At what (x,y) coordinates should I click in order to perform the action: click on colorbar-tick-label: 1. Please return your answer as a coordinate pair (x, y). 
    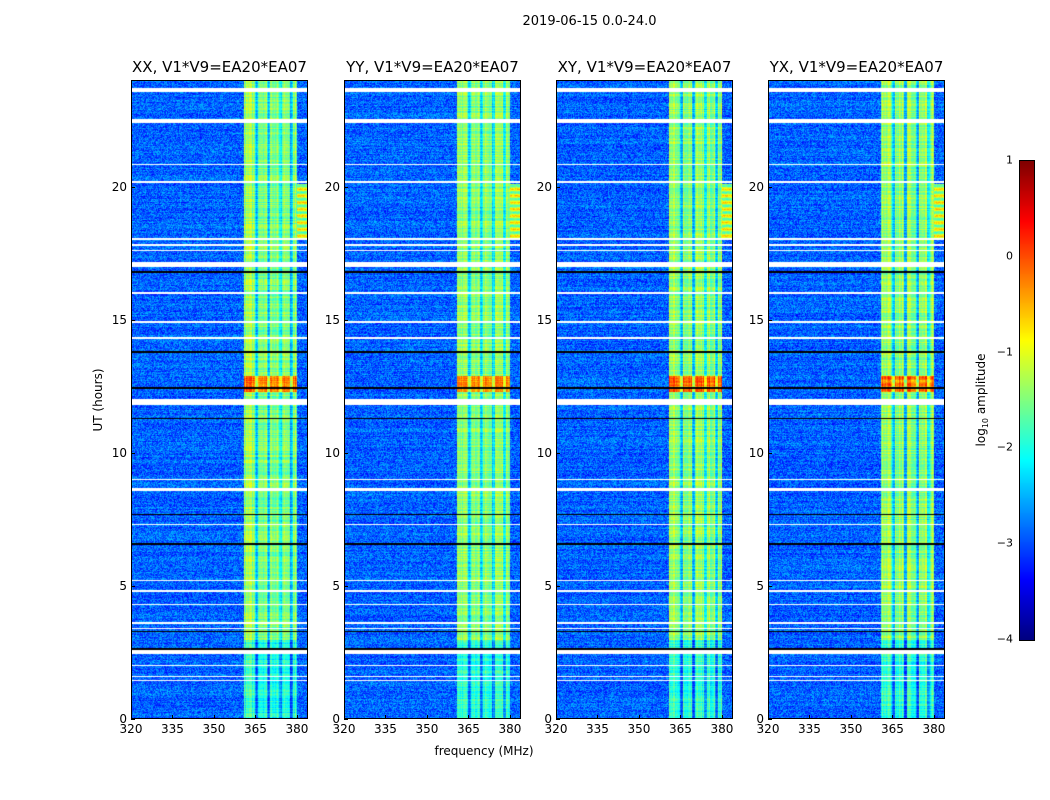
    Looking at the image, I should click on (1009, 160).